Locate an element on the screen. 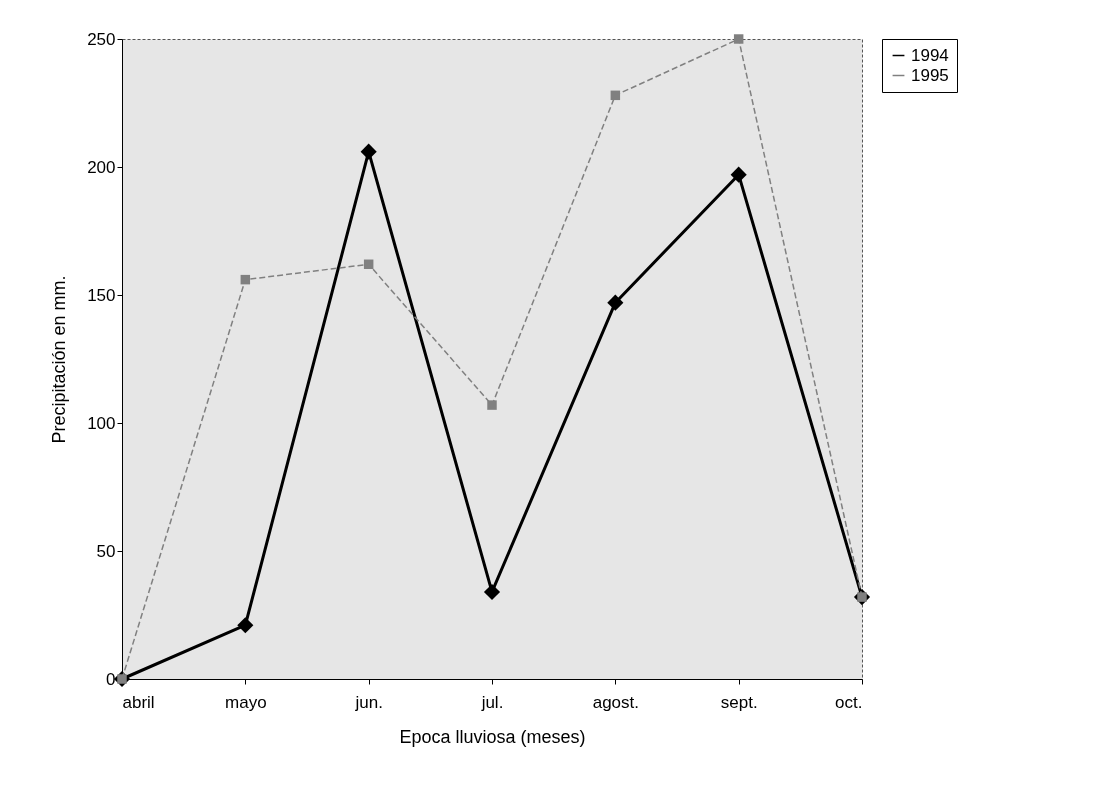  x-tick-label: jun. is located at coordinates (368, 702).